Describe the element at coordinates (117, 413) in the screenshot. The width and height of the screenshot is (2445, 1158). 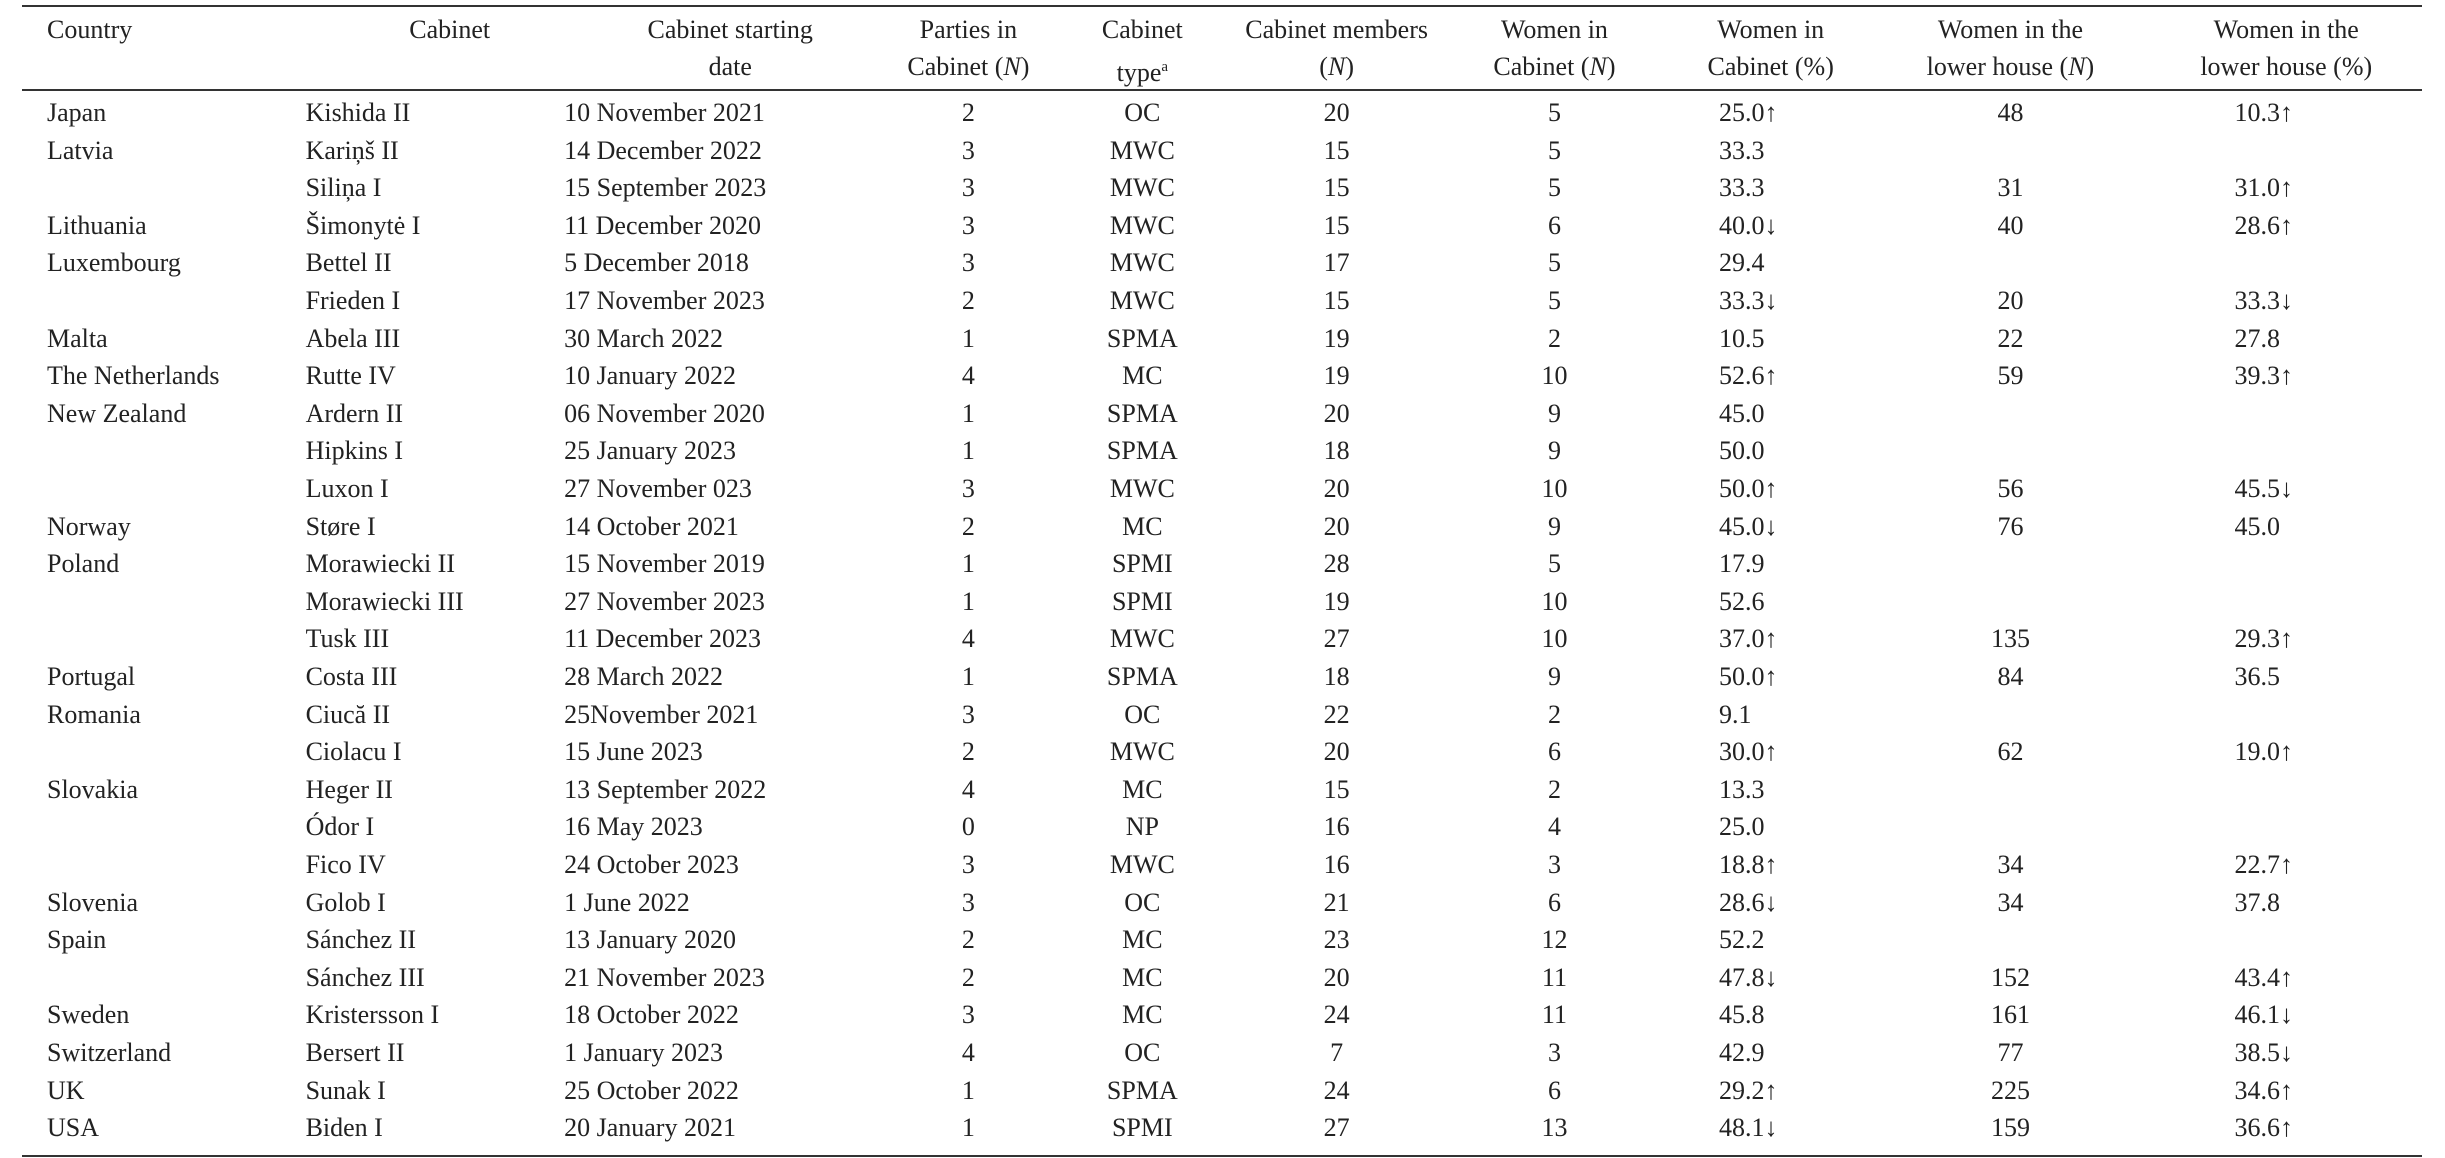
I see `table-cell: New Zealand` at that location.